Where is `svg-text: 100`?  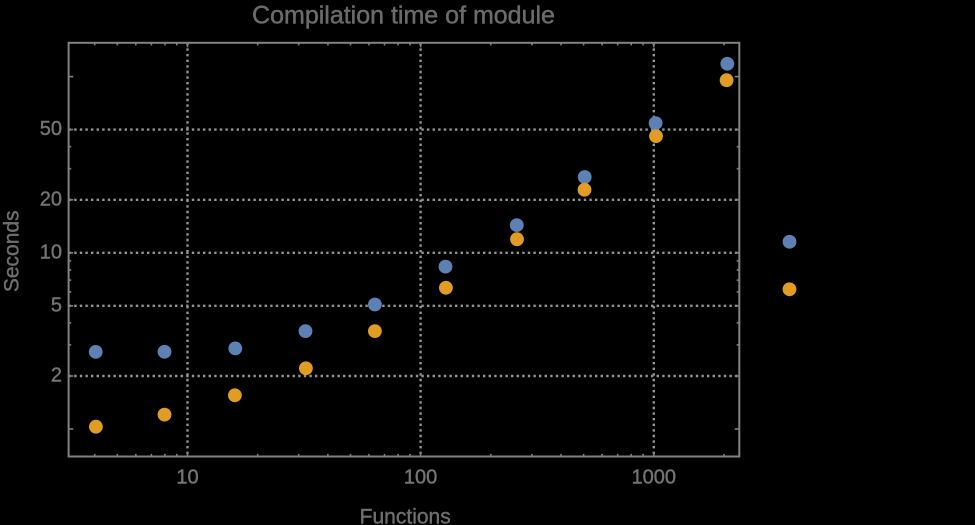 svg-text: 100 is located at coordinates (420, 478).